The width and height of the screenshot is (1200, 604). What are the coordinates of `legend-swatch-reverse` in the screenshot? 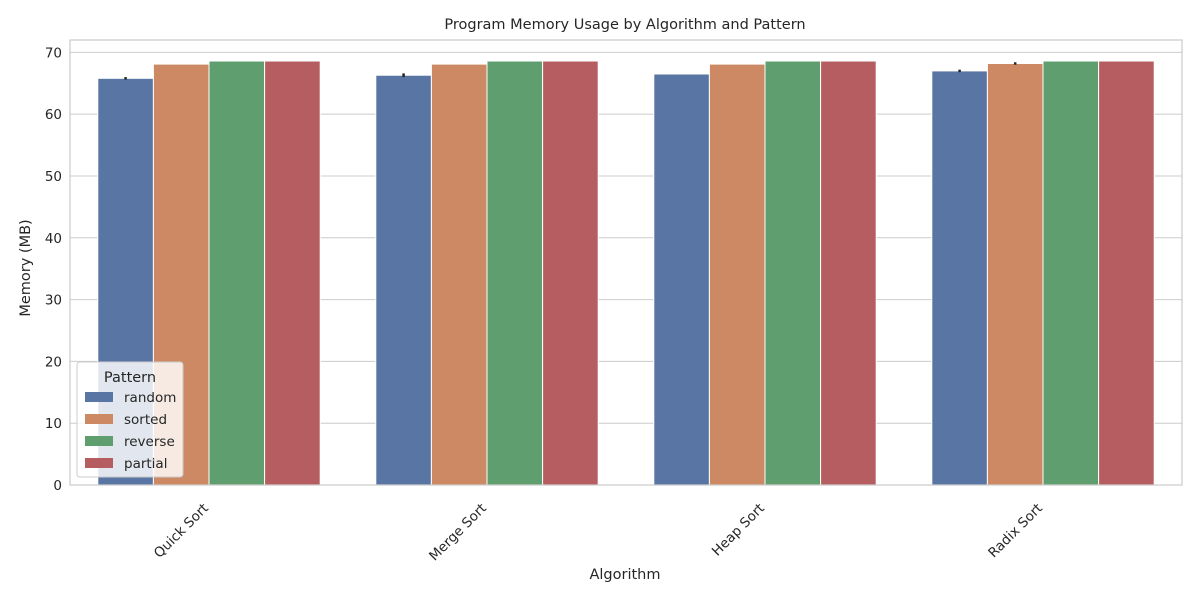 It's located at (99, 441).